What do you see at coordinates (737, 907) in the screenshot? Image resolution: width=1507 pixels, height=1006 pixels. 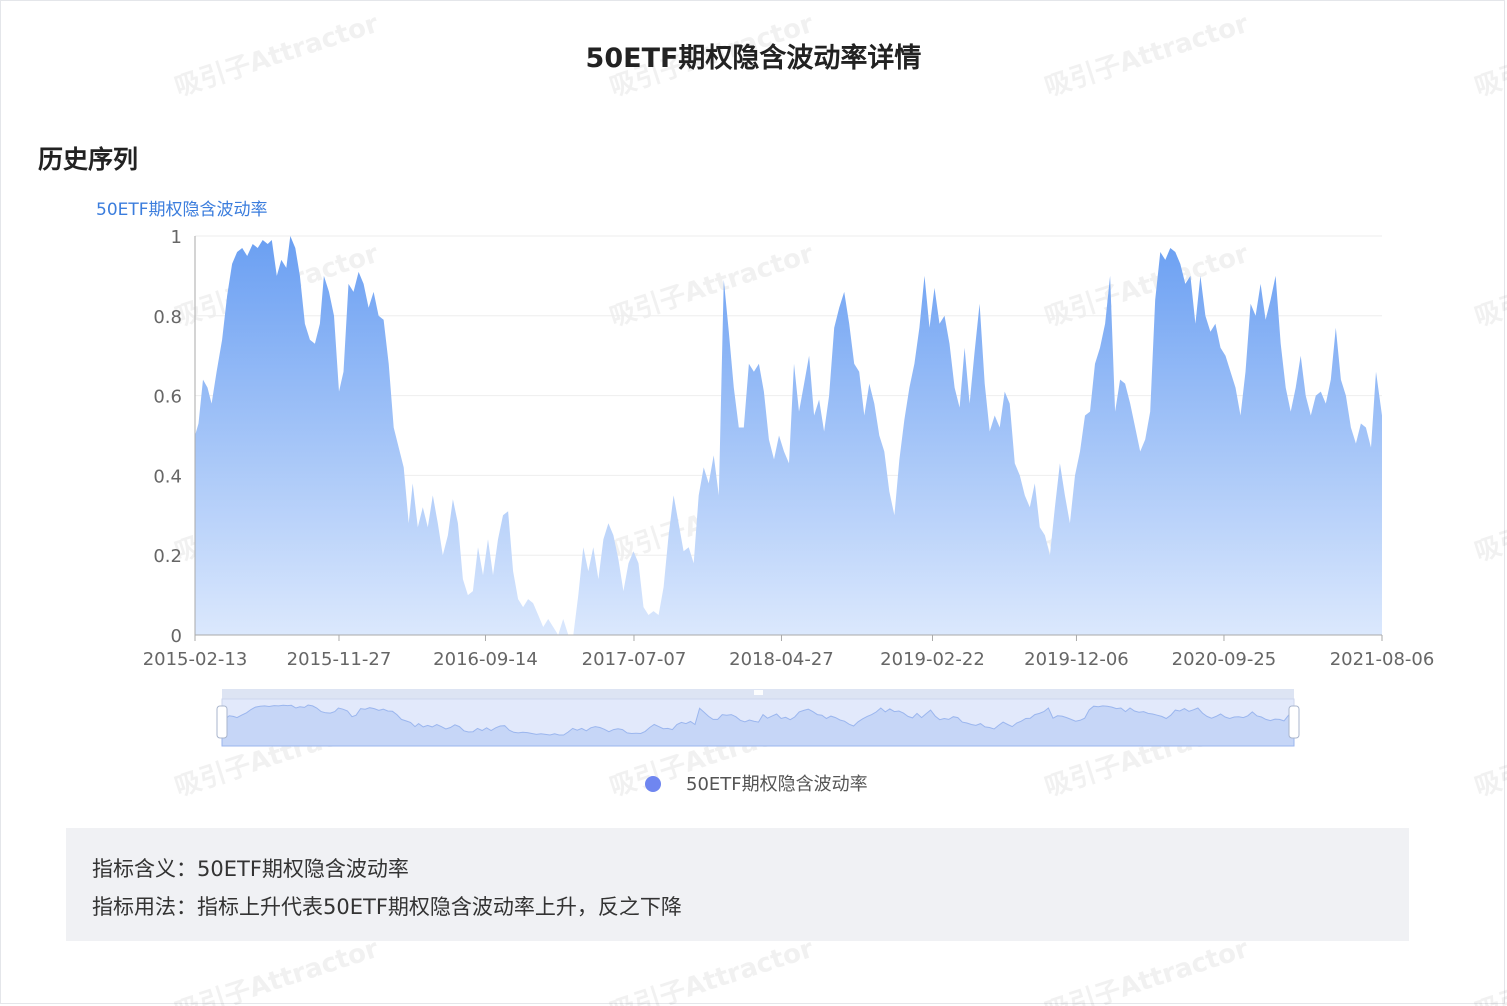 I see `indicator-usage: 指标用法：指标上升代表50ETF期权隐含波动率上升，反之下降` at bounding box center [737, 907].